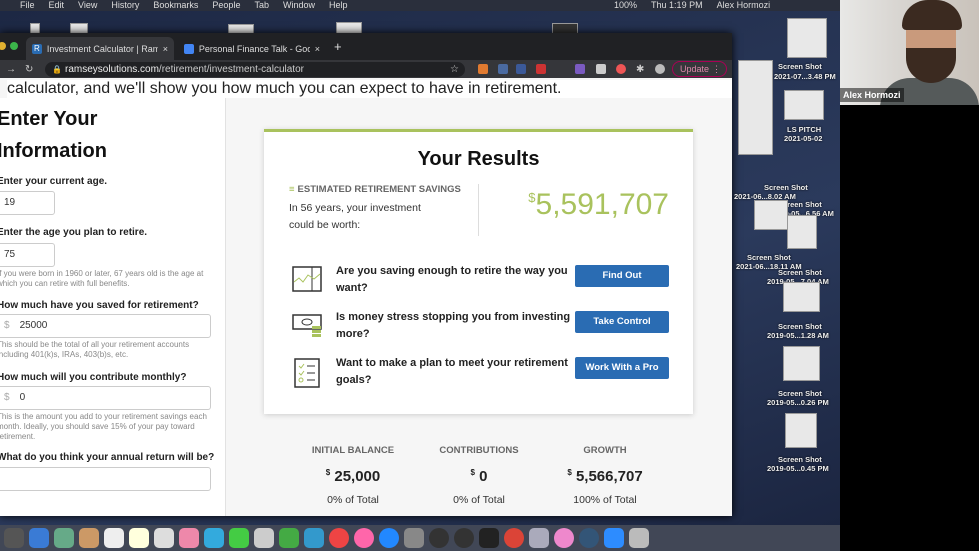  What do you see at coordinates (677, 5) in the screenshot?
I see `clock: Thu 1:19 PM` at bounding box center [677, 5].